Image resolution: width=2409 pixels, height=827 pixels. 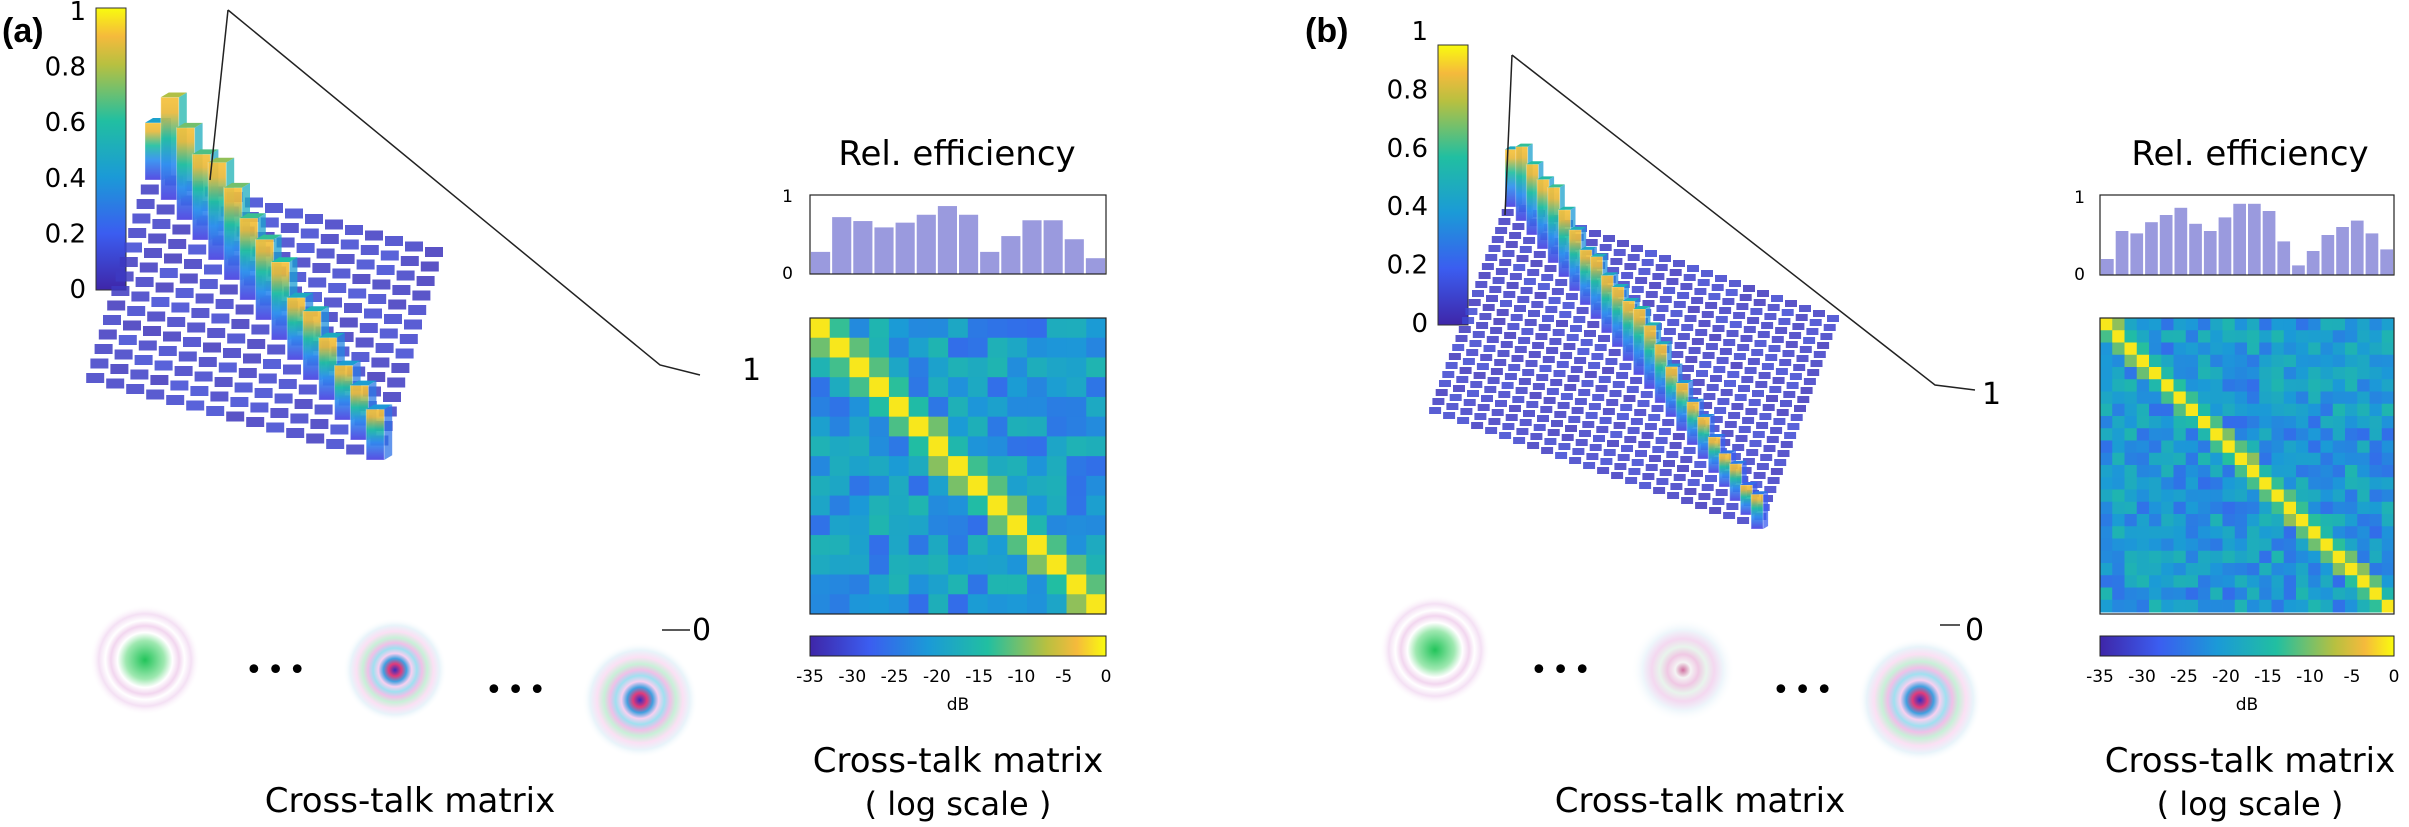 I want to click on bar-top-a, so click(x=173, y=95).